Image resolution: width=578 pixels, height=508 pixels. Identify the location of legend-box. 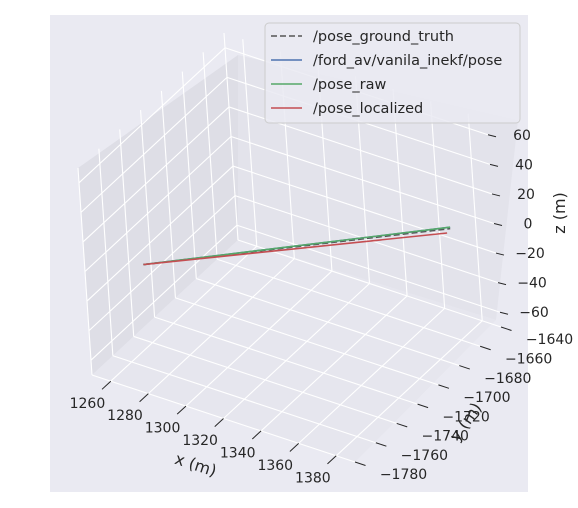
(392, 73).